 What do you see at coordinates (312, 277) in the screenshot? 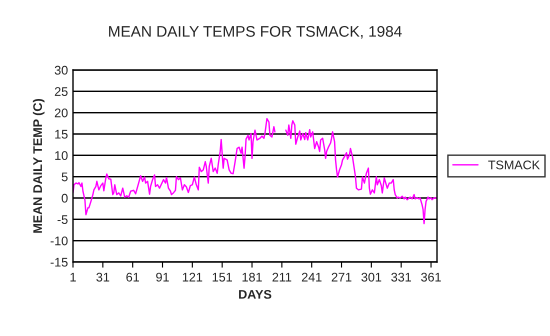
I see `x-tick-label: 241` at bounding box center [312, 277].